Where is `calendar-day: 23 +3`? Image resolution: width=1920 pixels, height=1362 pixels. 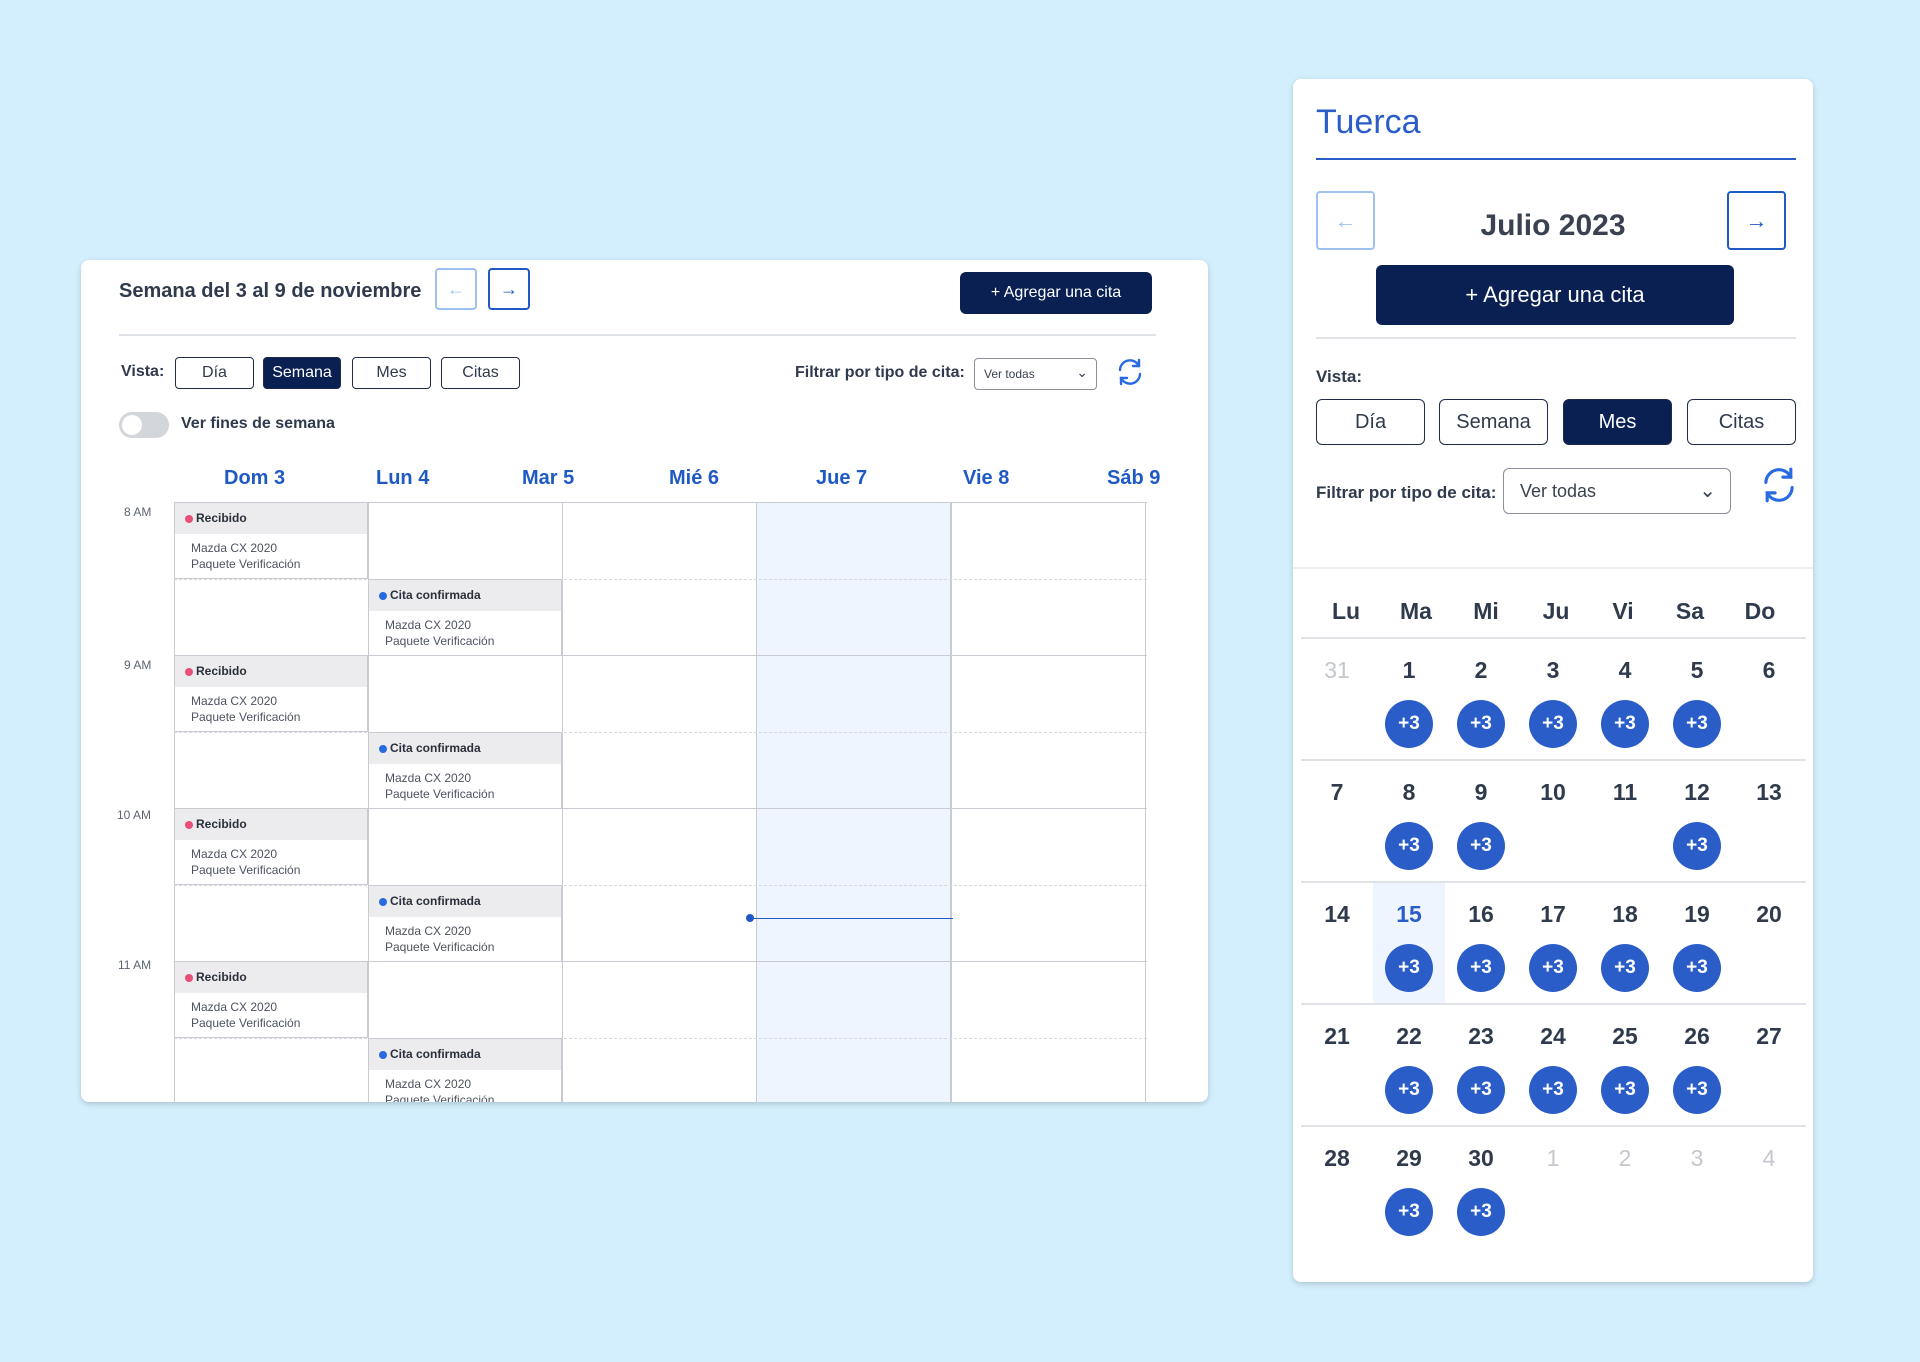
calendar-day: 23 +3 is located at coordinates (1481, 1065).